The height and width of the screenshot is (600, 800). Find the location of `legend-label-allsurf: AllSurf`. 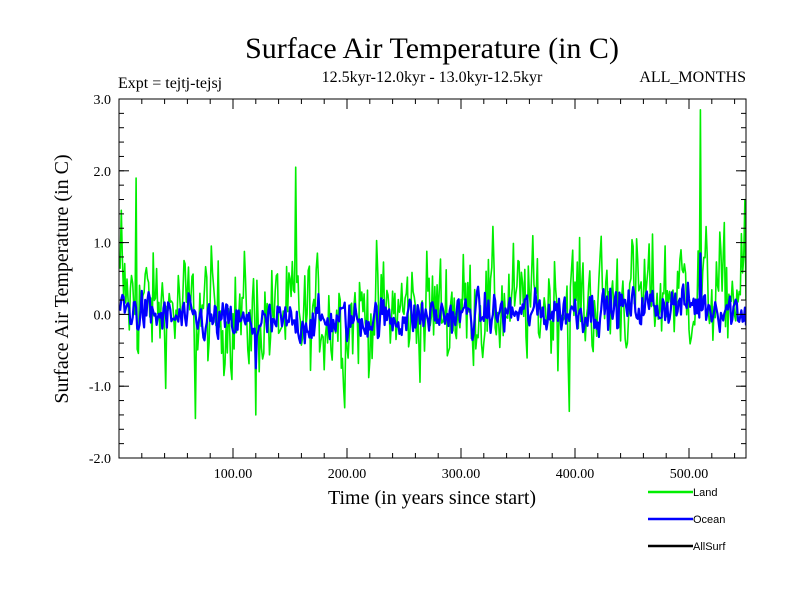

legend-label-allsurf: AllSurf is located at coordinates (709, 547).